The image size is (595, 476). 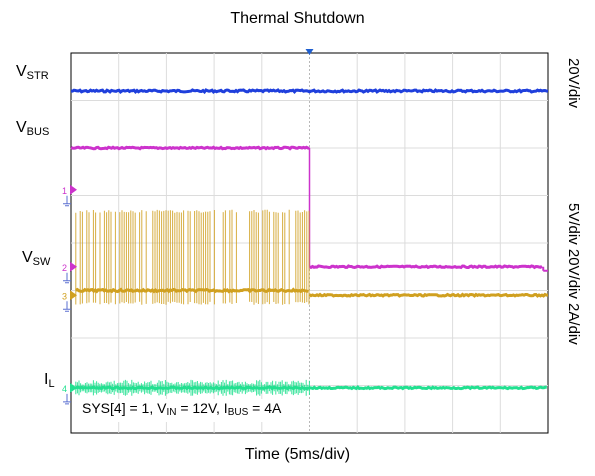 What do you see at coordinates (33, 129) in the screenshot?
I see `label-vbus: VBUS` at bounding box center [33, 129].